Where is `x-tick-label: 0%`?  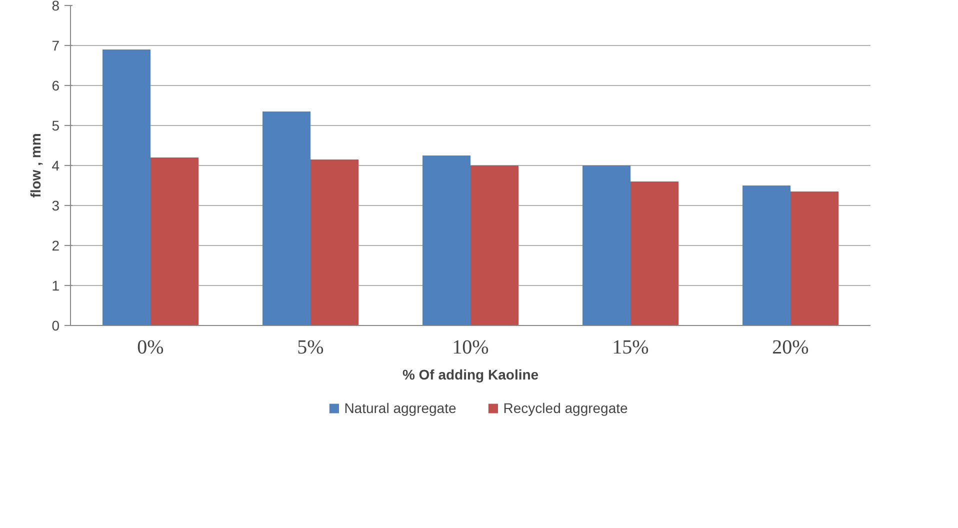
x-tick-label: 0% is located at coordinates (150, 347).